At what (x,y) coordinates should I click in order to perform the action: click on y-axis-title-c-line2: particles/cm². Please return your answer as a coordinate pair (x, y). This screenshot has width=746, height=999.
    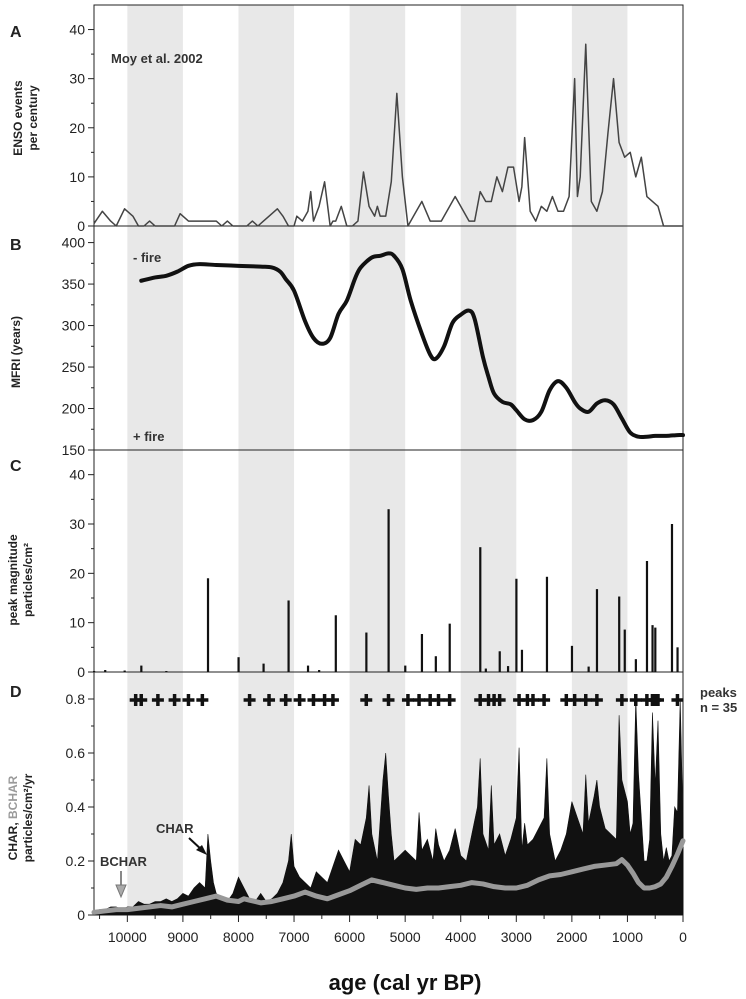
    Looking at the image, I should click on (28, 580).